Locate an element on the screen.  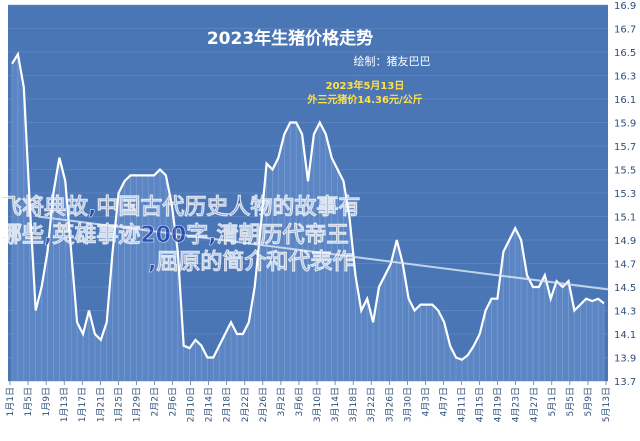
x-tick-label: 1月13日 is located at coordinates (64, 404).